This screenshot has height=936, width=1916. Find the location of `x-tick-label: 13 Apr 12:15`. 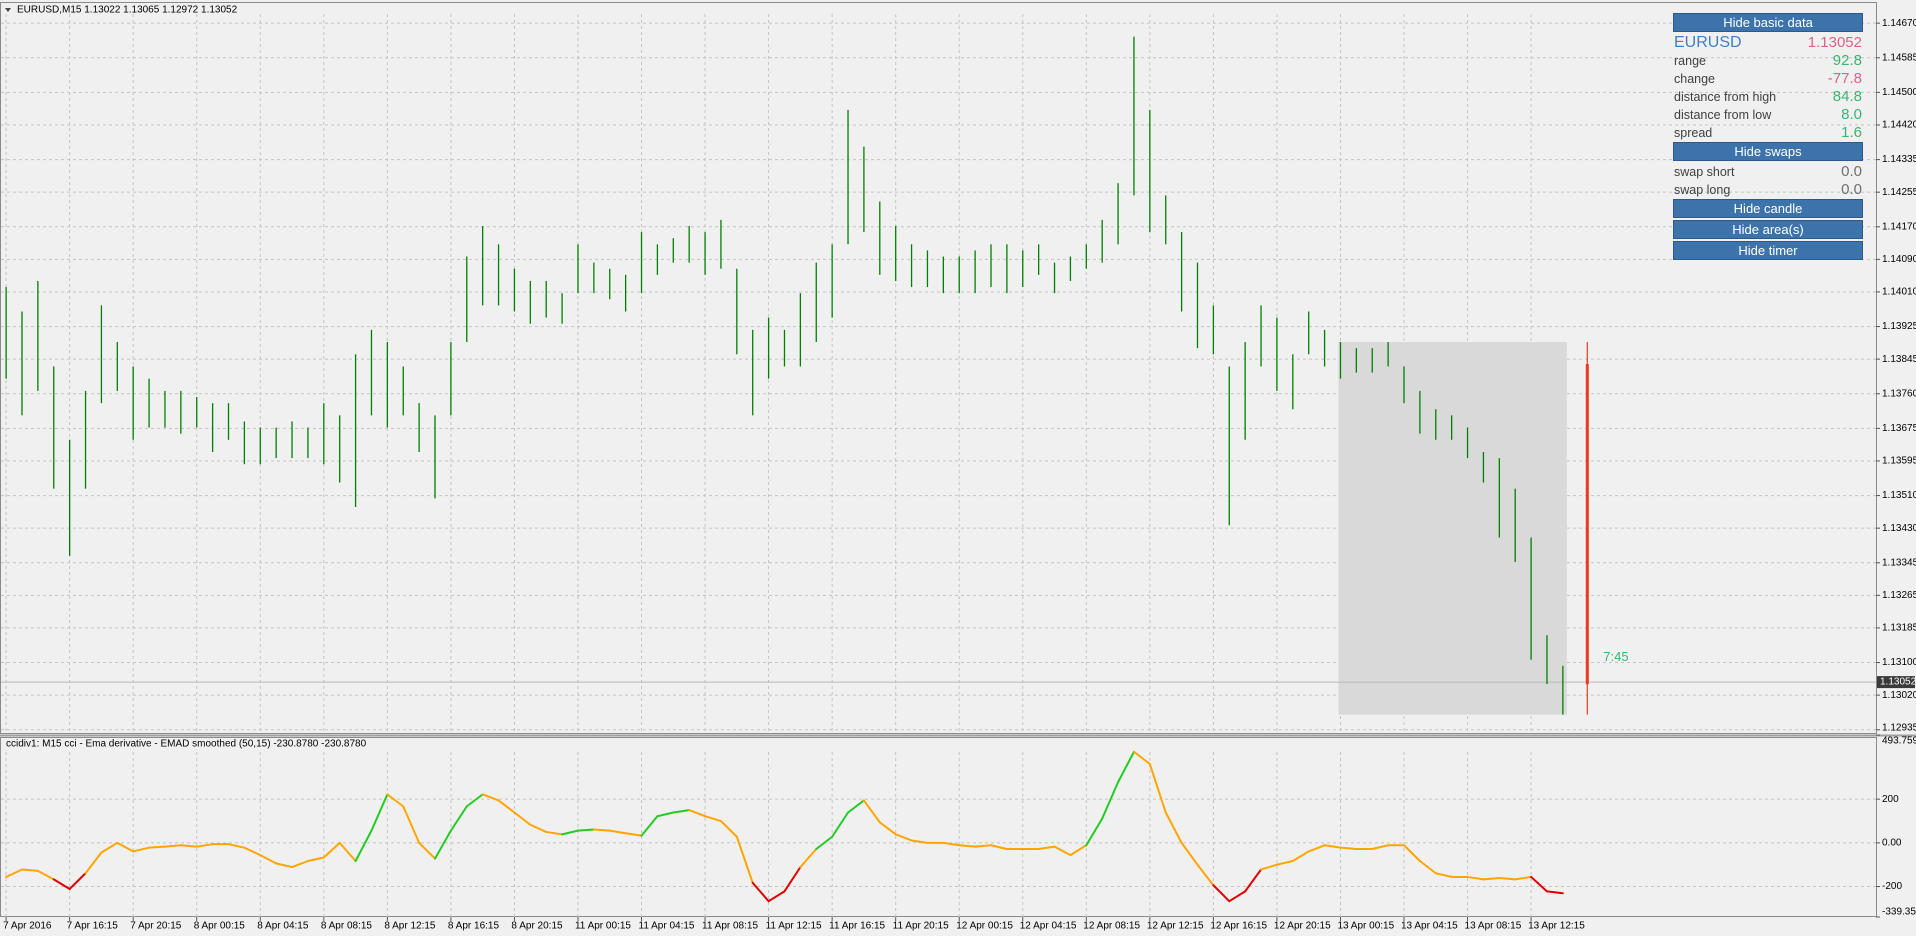

x-tick-label: 13 Apr 12:15 is located at coordinates (1556, 926).